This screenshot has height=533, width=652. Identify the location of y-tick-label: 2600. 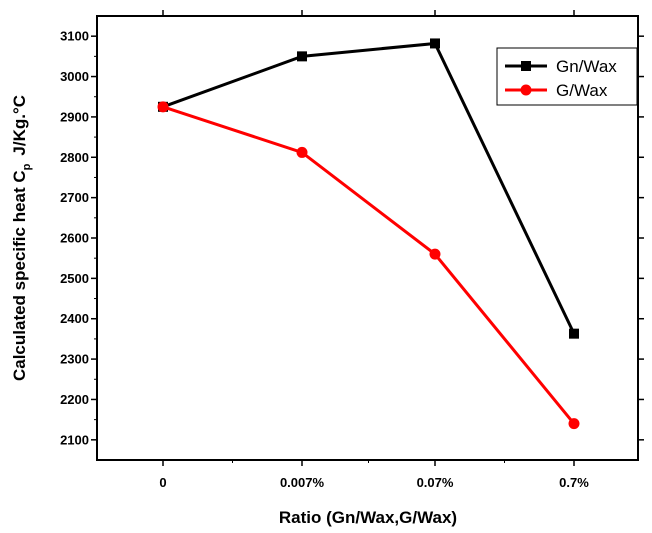
(74, 238).